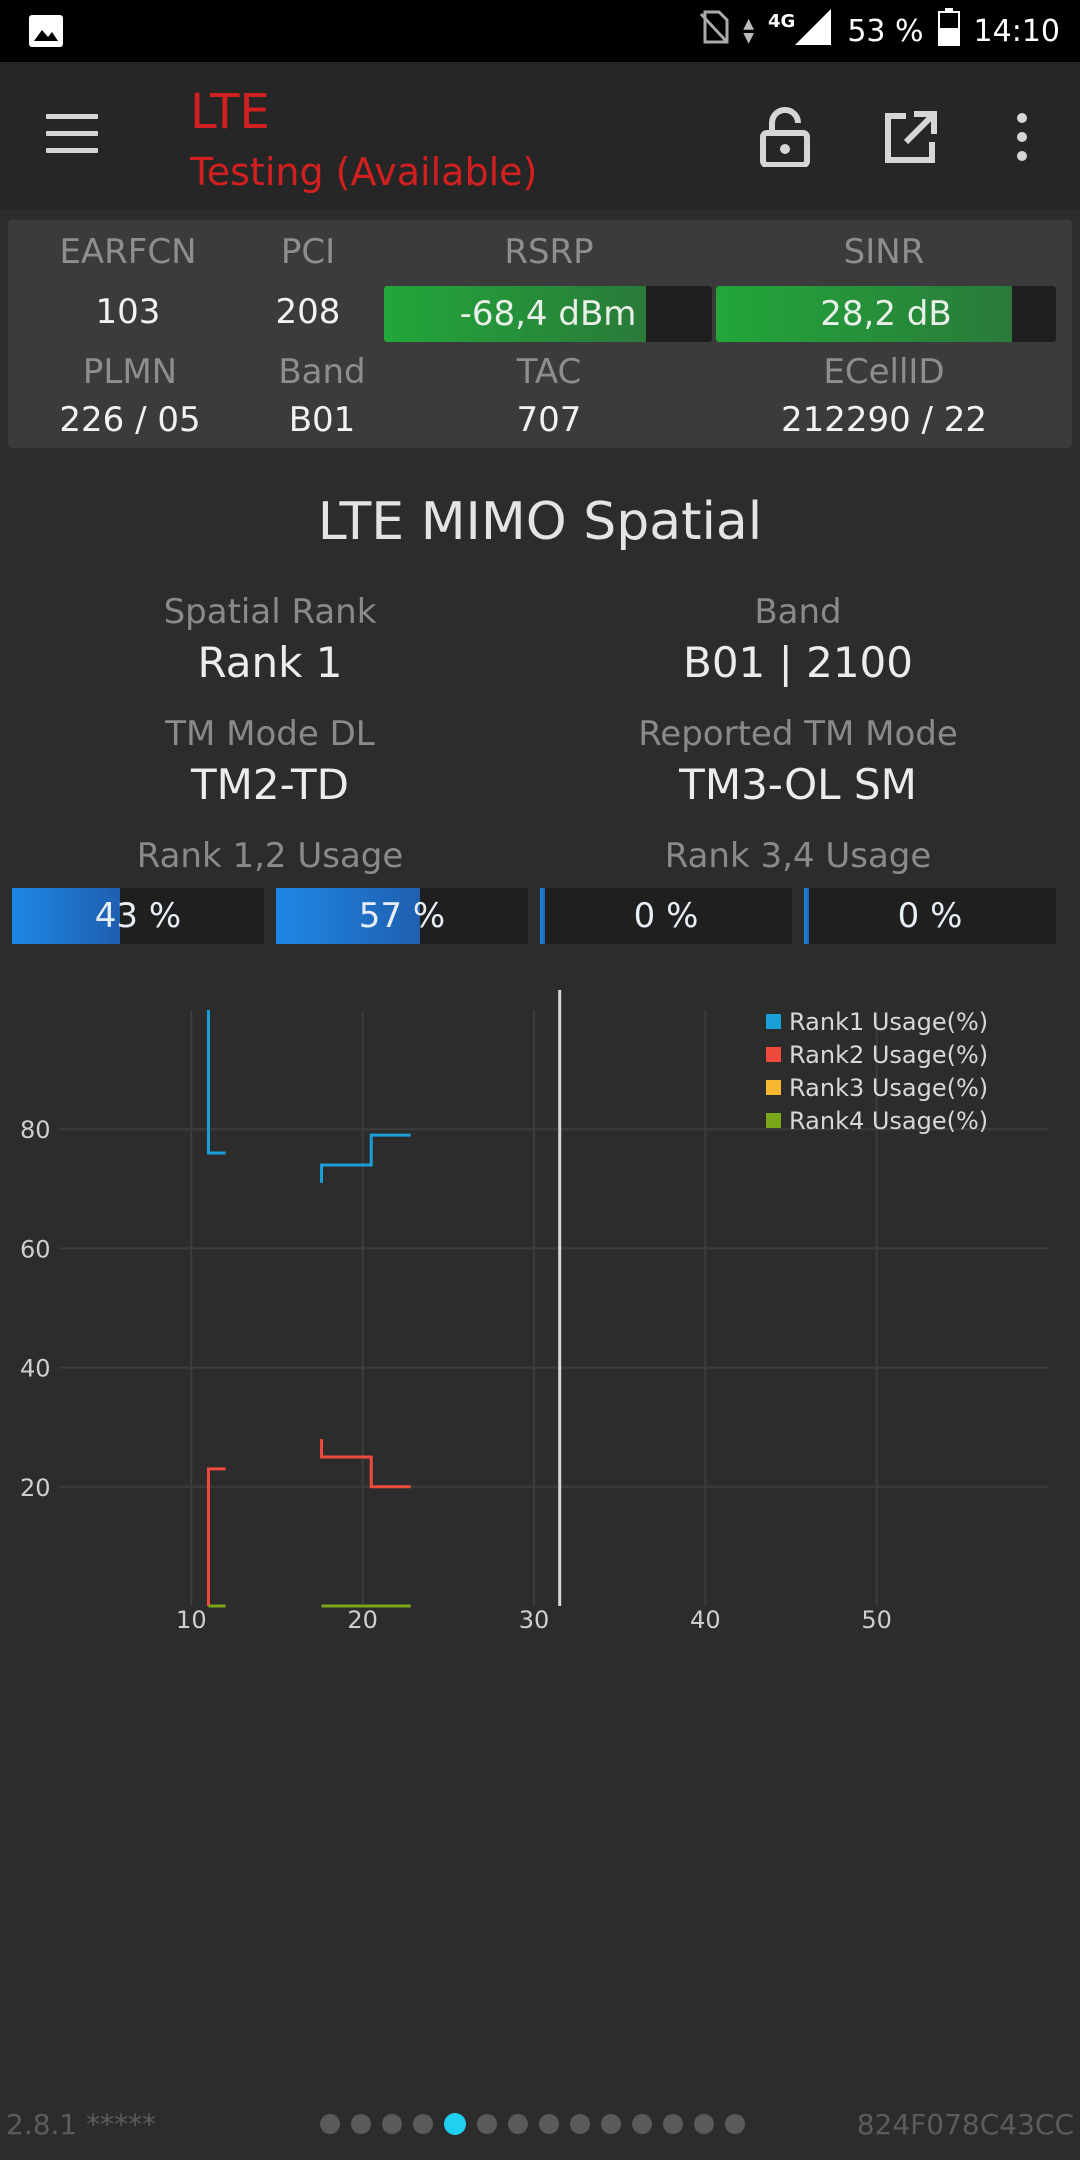  Describe the element at coordinates (270, 662) in the screenshot. I see `spatial-rank-value: Rank 1` at that location.